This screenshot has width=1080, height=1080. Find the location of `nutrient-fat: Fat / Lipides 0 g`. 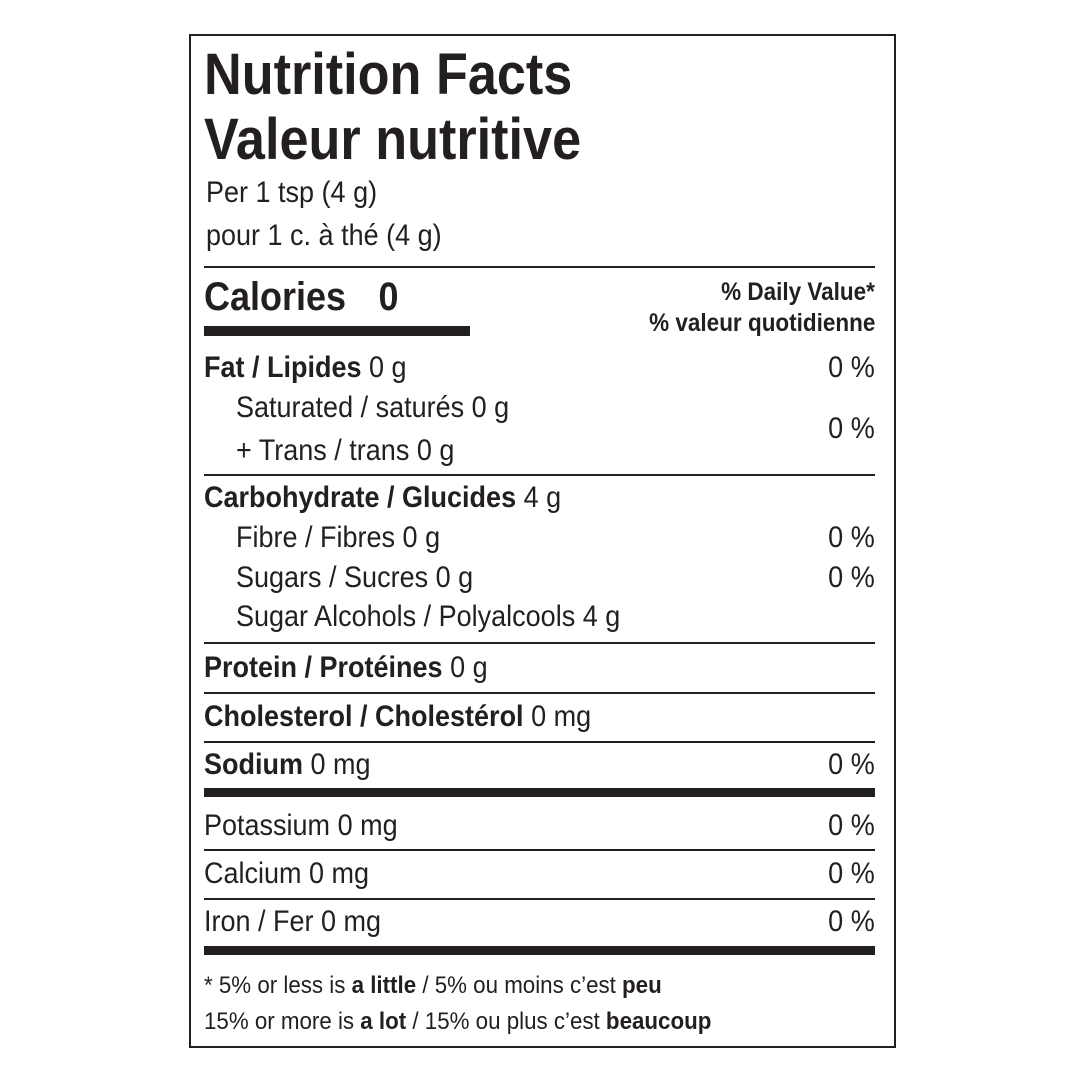

nutrient-fat: Fat / Lipides 0 g is located at coordinates (305, 367).